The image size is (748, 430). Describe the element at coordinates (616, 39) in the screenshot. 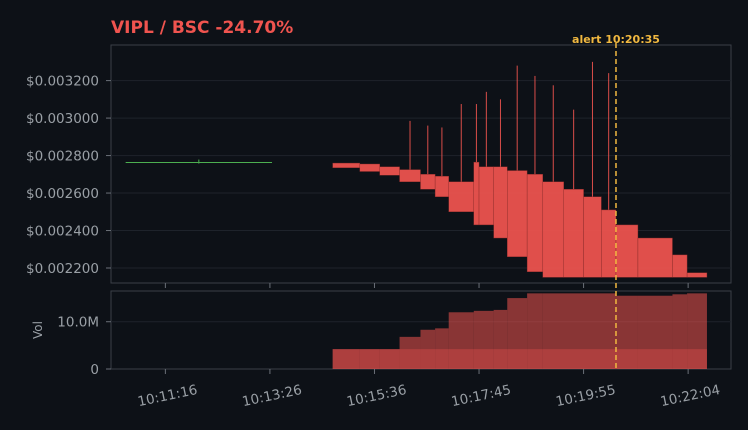

I see `alert-label: alert 10:20:35` at that location.